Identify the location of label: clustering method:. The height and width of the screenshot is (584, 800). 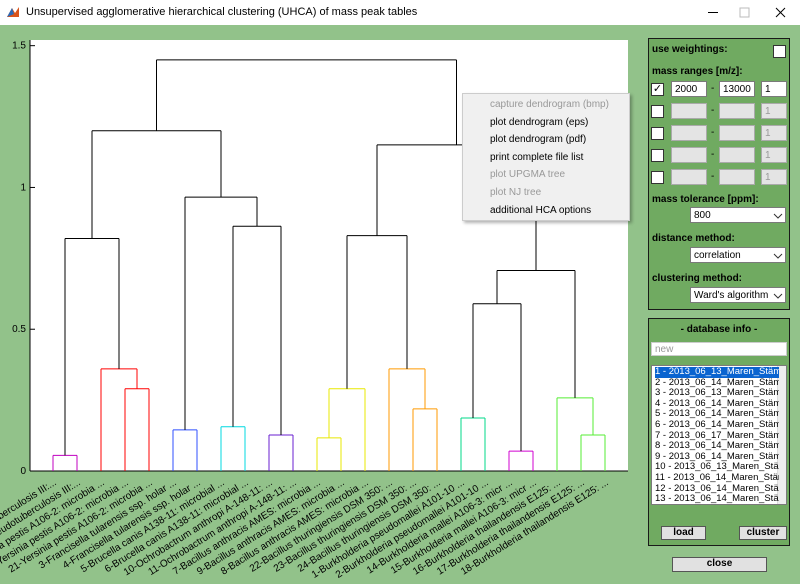
(697, 278).